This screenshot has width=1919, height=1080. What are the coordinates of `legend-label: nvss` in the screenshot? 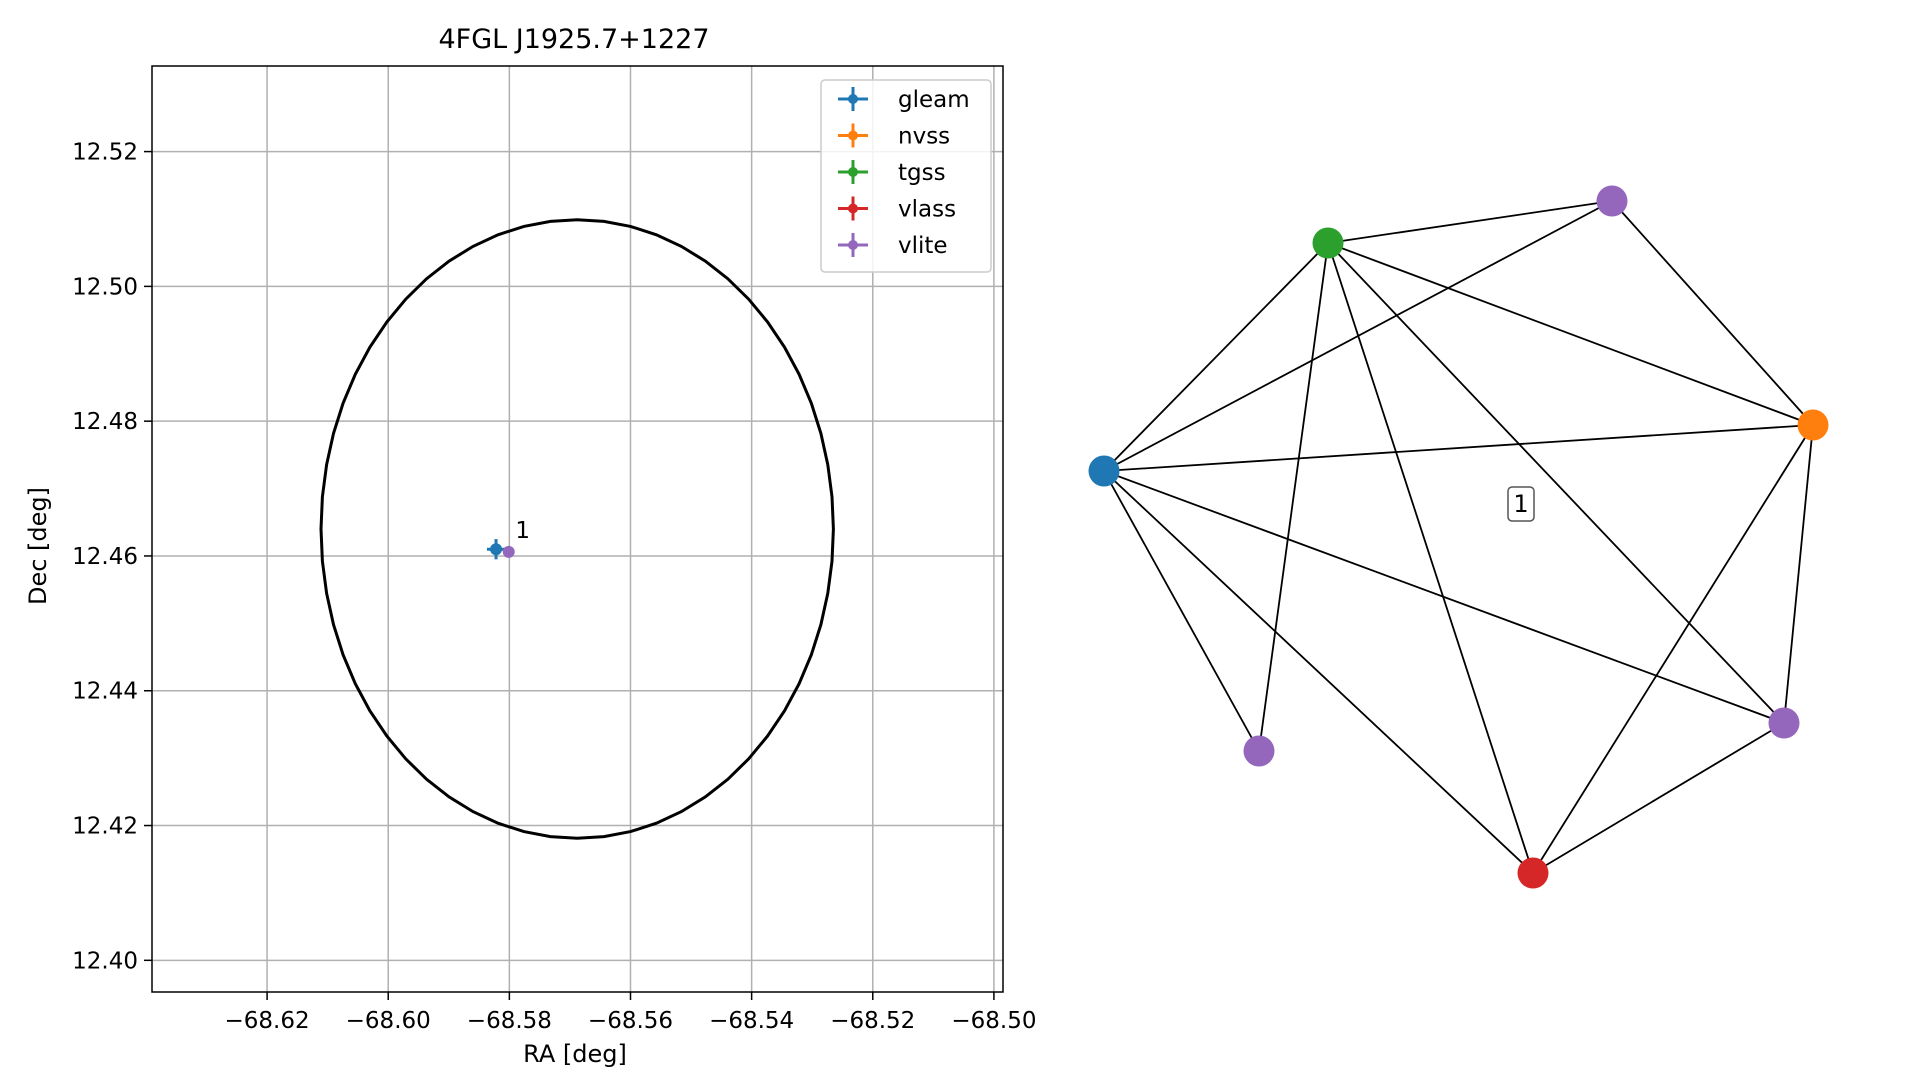 It's located at (924, 137).